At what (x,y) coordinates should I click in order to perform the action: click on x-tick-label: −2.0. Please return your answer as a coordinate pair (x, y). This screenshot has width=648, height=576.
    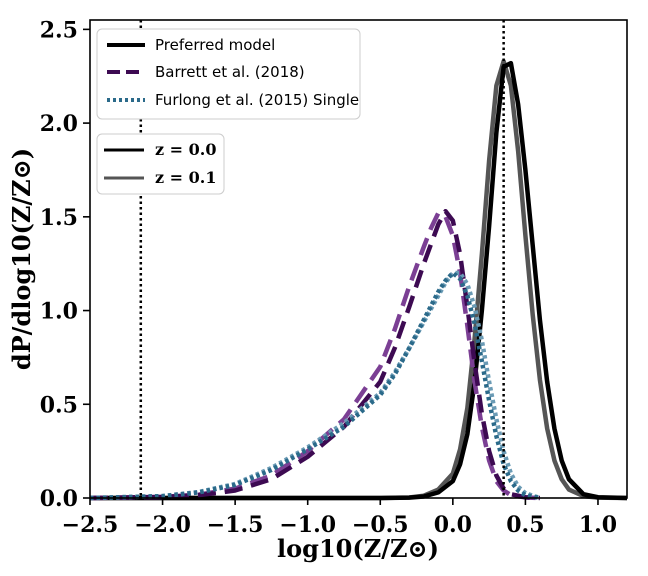
    Looking at the image, I should click on (162, 525).